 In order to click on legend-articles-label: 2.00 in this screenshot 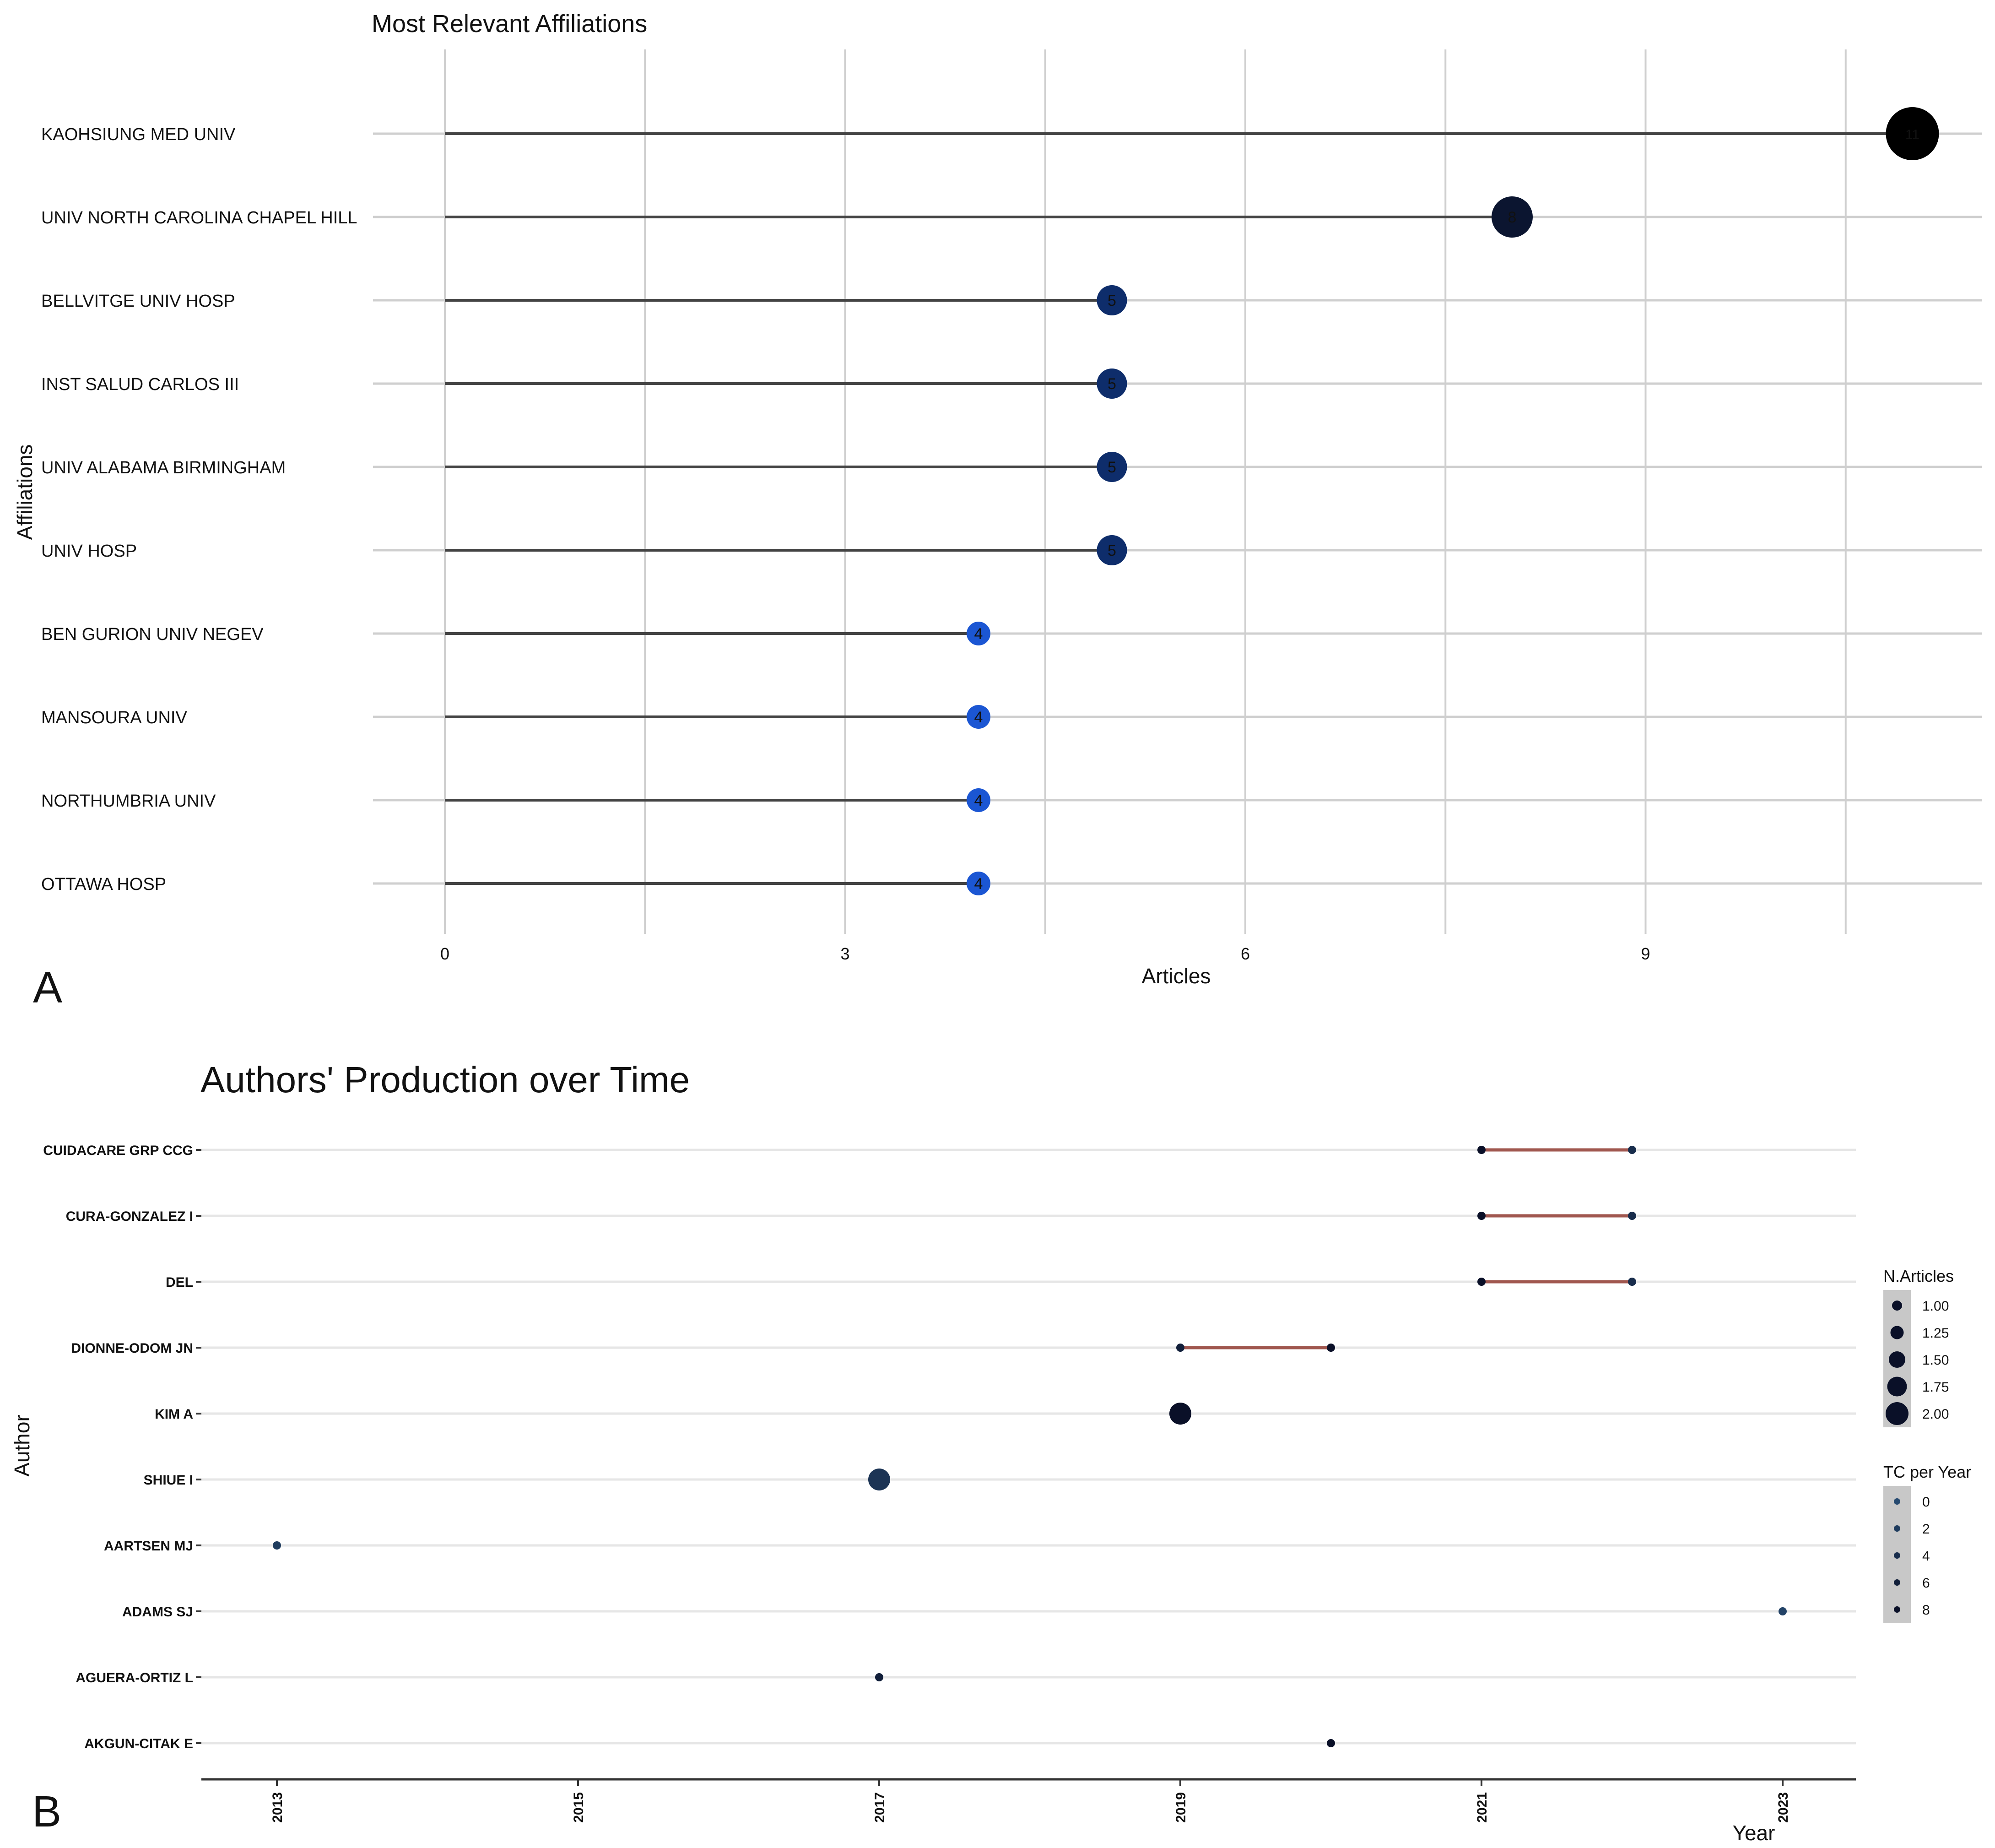, I will do `click(1935, 1414)`.